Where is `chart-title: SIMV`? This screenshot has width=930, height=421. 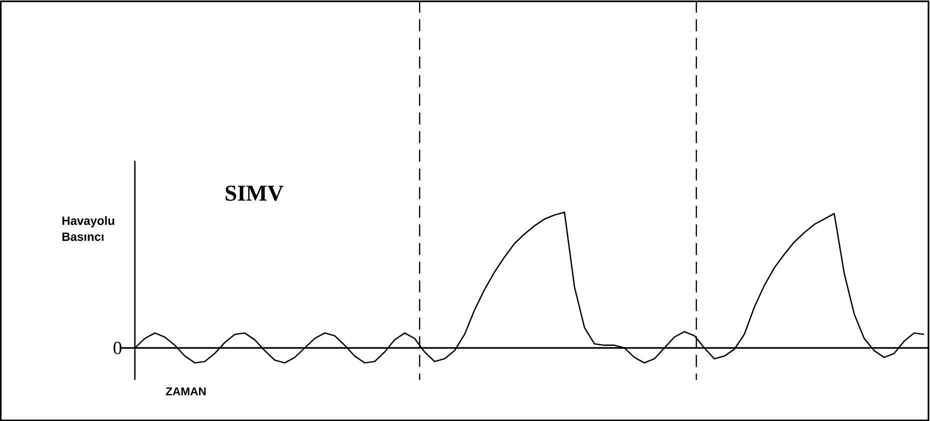
chart-title: SIMV is located at coordinates (255, 193).